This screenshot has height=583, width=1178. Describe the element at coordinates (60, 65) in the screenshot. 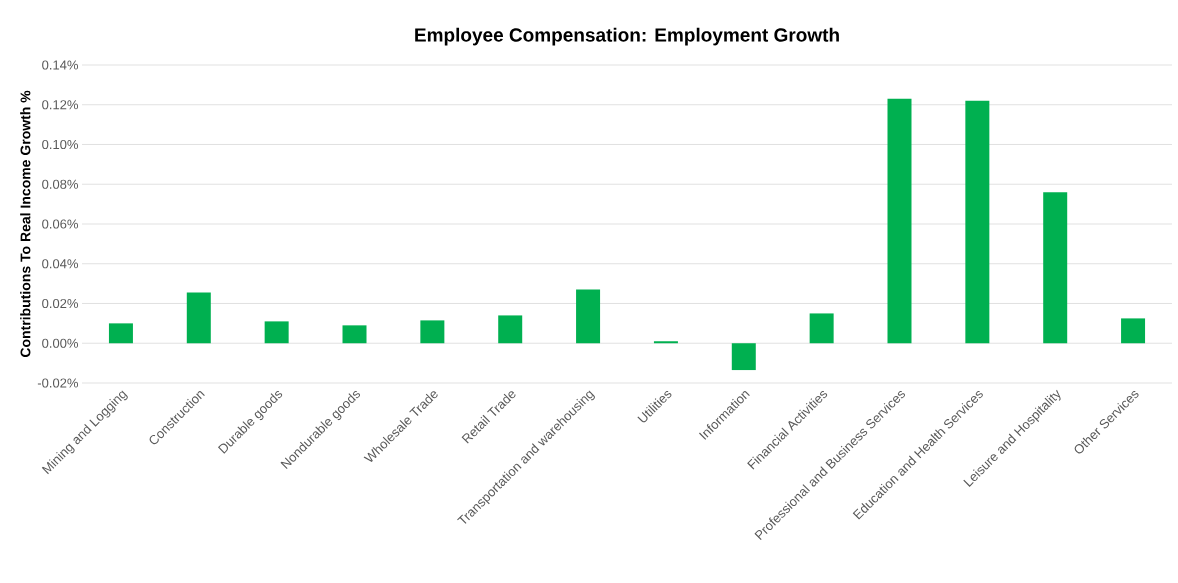

I see `y-tick-label: 0.14%` at that location.